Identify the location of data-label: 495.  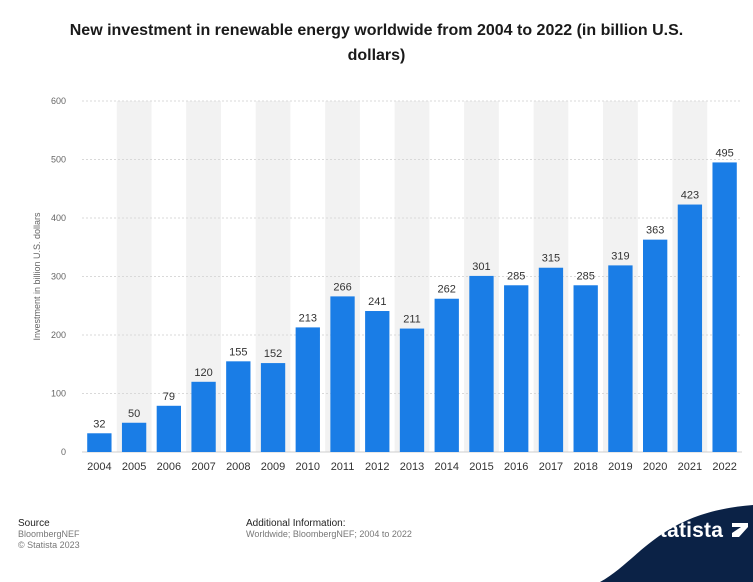
(724, 153).